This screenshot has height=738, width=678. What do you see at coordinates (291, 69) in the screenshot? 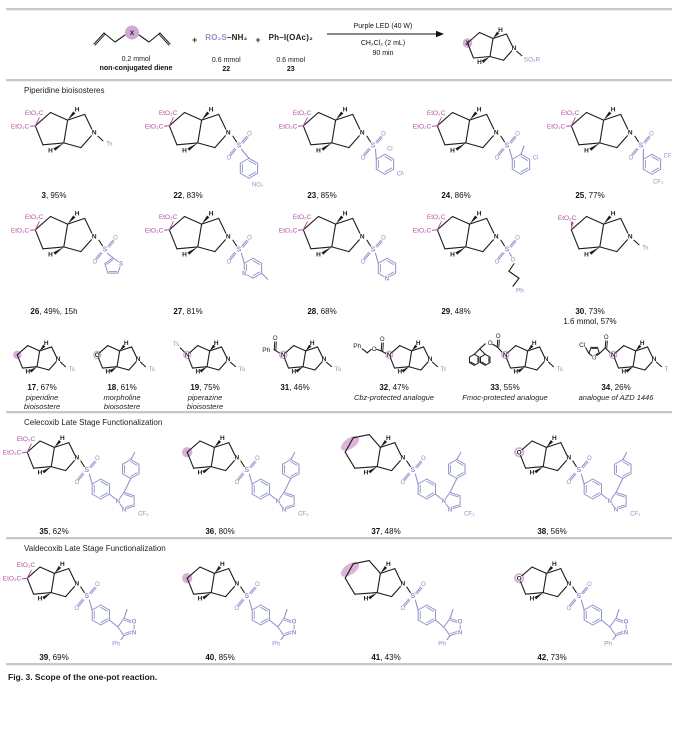
I see `oxidant-number: 23` at bounding box center [291, 69].